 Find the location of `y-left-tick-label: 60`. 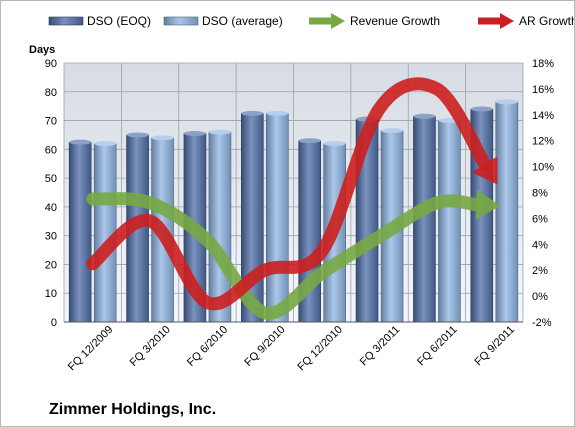

y-left-tick-label: 60 is located at coordinates (51, 150).